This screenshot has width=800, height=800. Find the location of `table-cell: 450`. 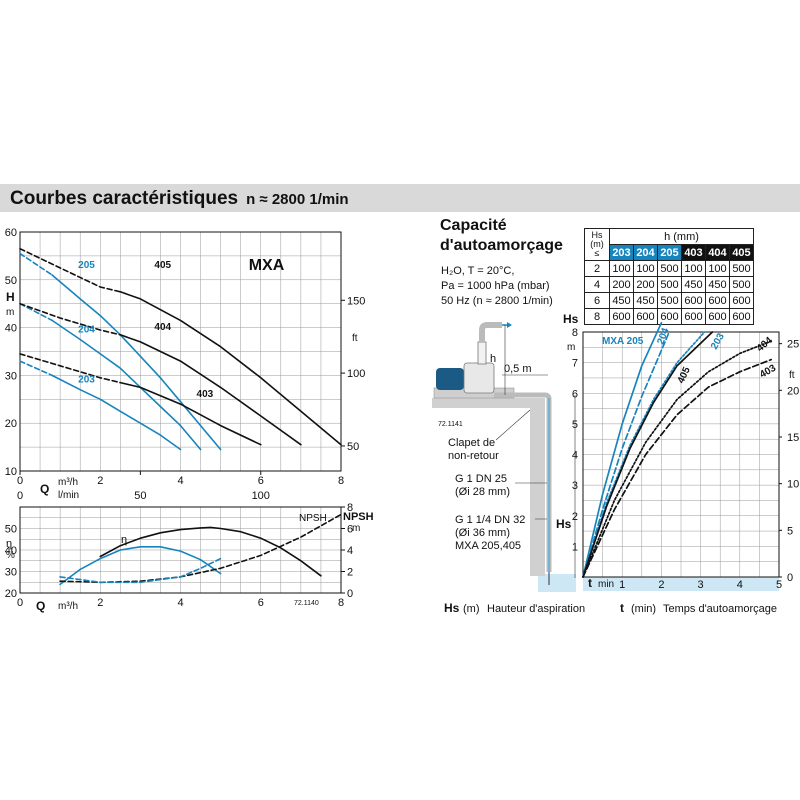

table-cell: 450 is located at coordinates (717, 284).